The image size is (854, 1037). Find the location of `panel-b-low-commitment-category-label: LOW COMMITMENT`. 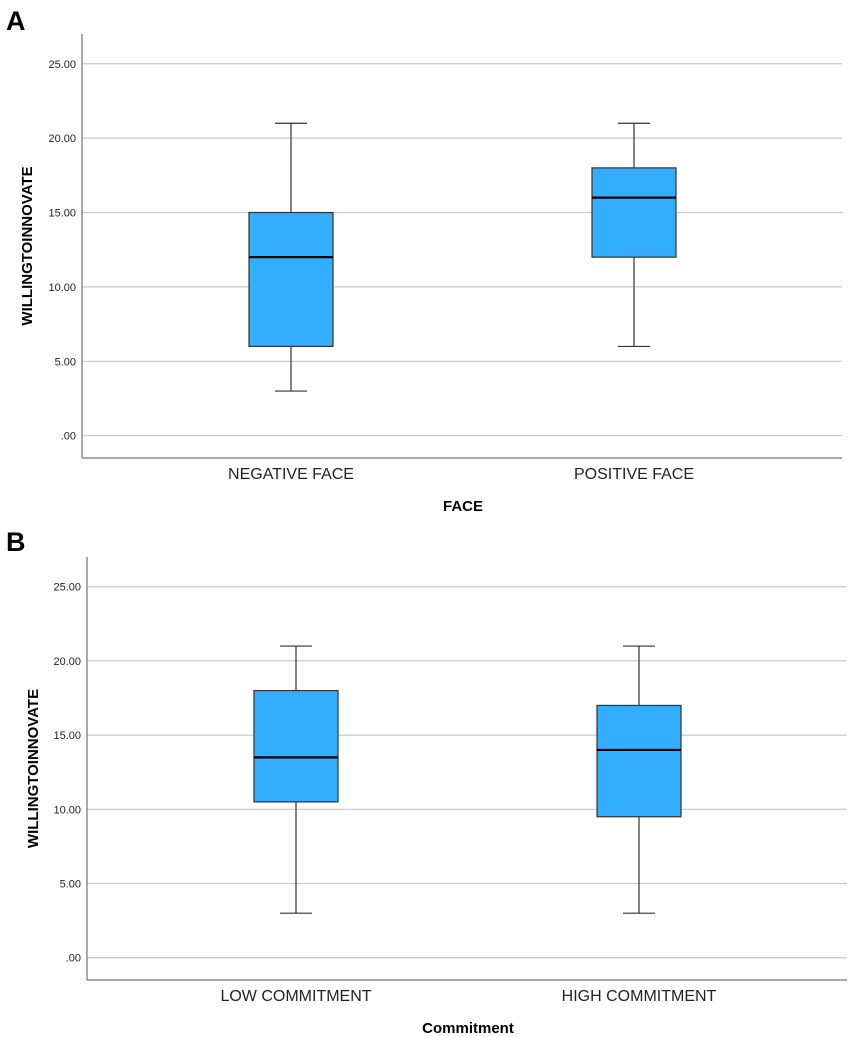

panel-b-low-commitment-category-label: LOW COMMITMENT is located at coordinates (295, 996).